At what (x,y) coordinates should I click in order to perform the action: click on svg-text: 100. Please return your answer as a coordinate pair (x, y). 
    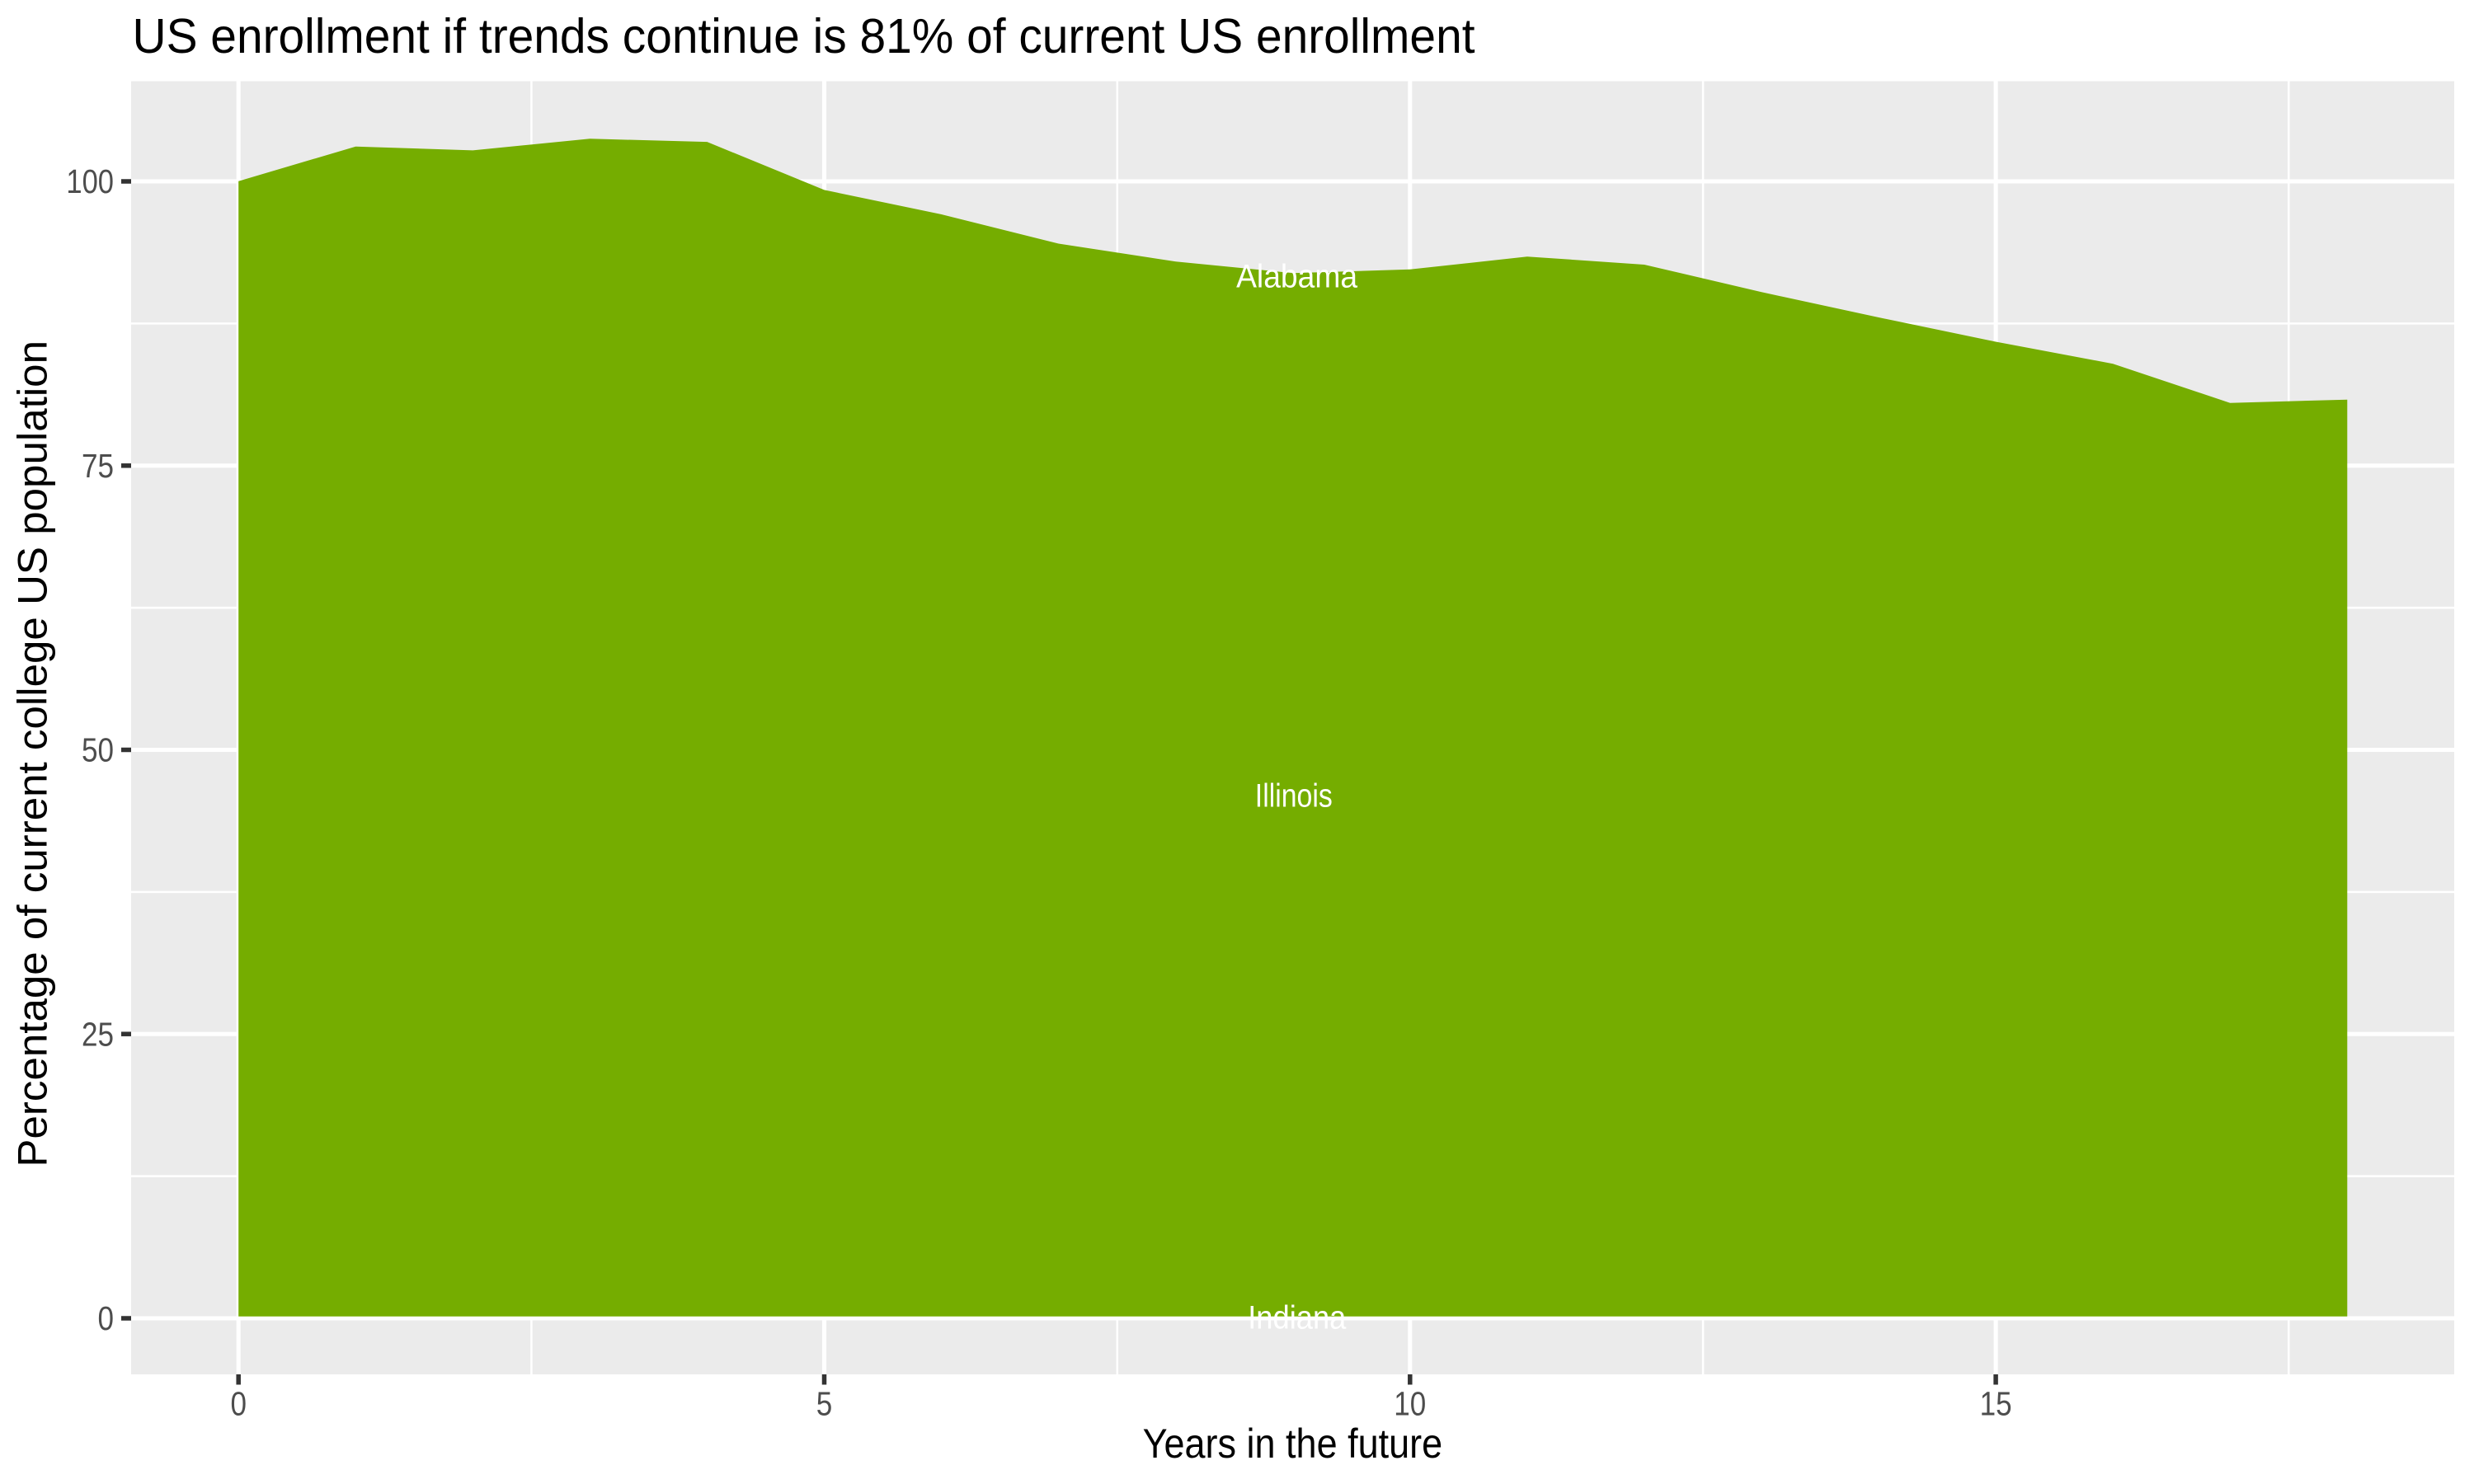
    Looking at the image, I should click on (90, 181).